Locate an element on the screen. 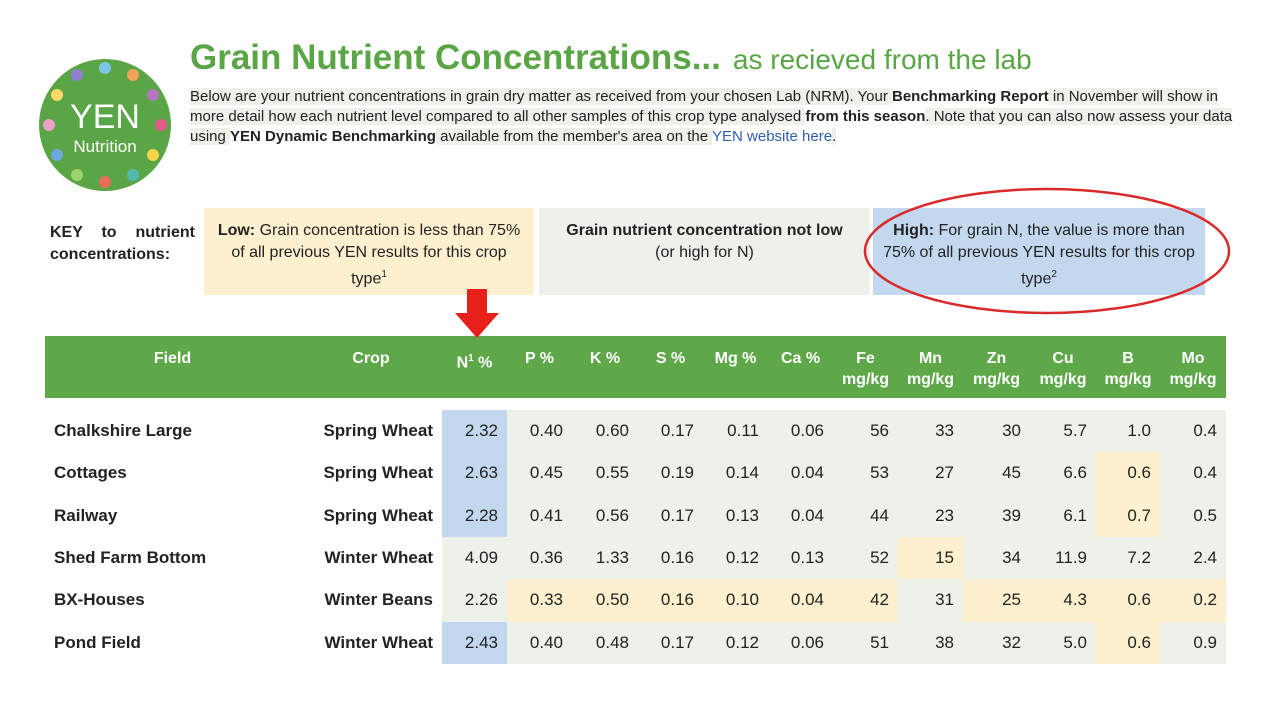 This screenshot has width=1280, height=720. value-cell: 0.48 is located at coordinates (605, 643).